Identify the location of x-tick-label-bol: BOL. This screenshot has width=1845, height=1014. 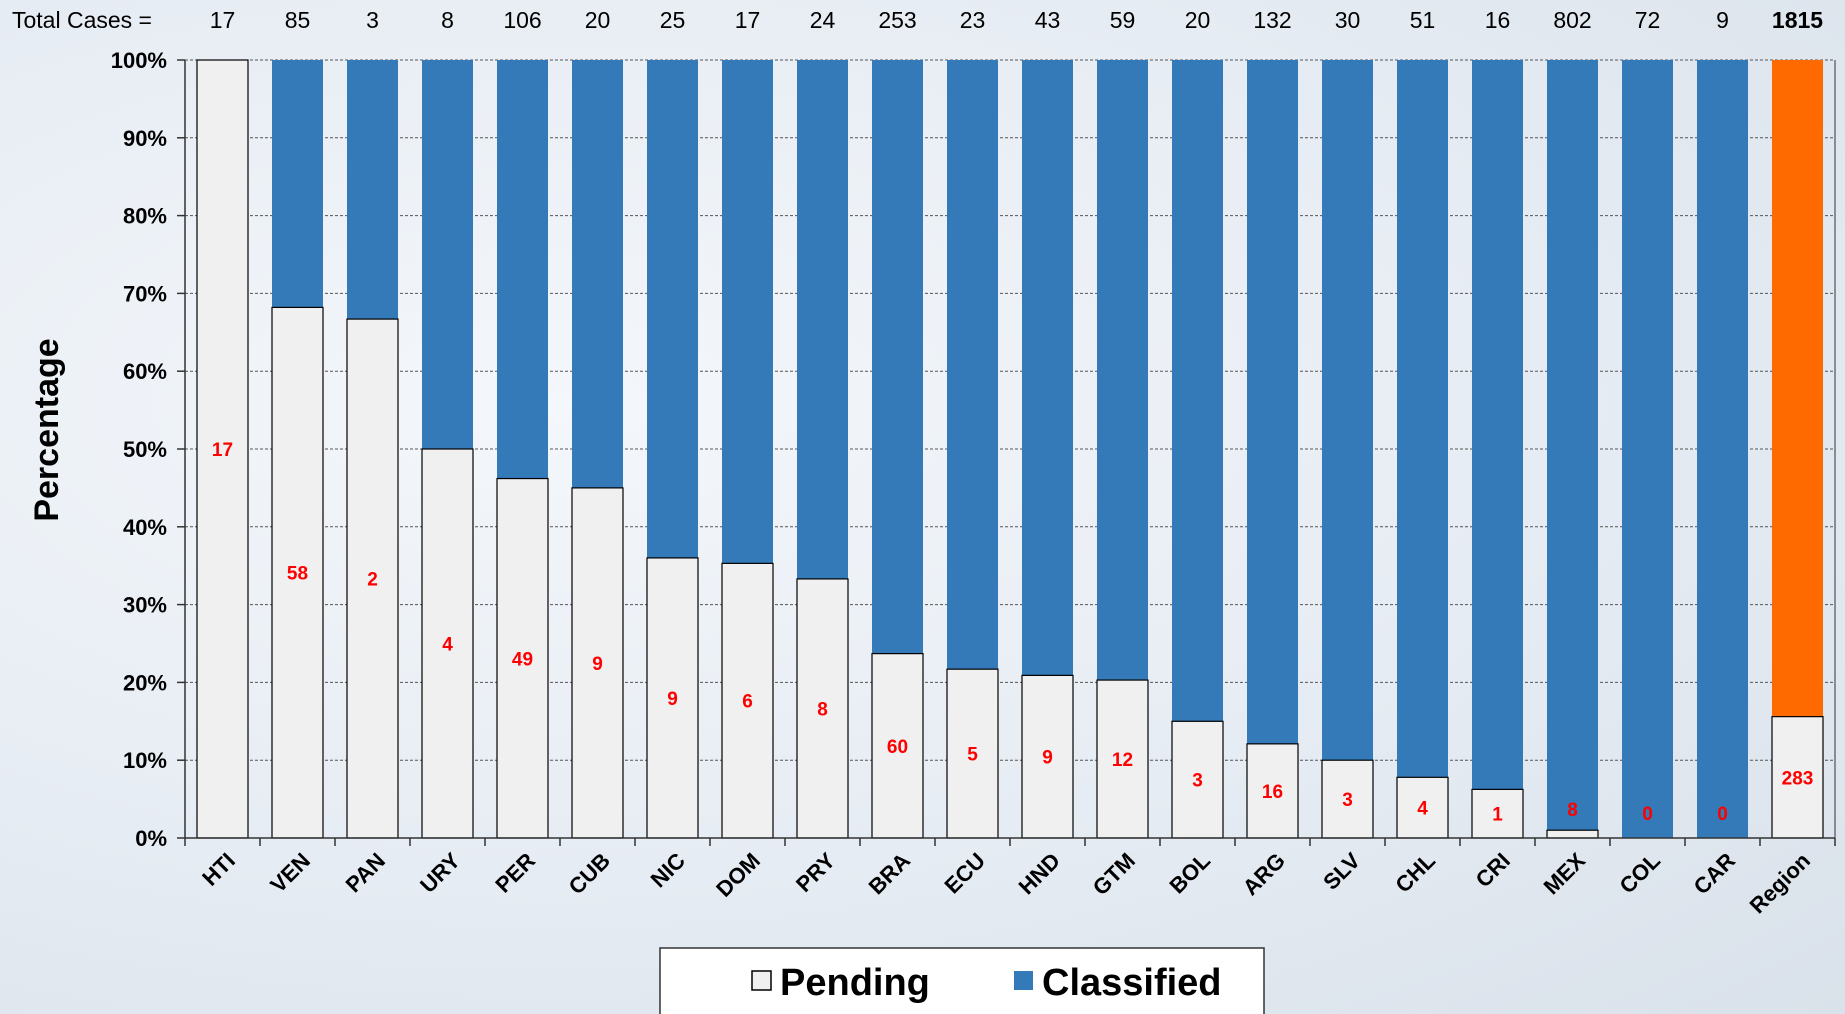
(1190, 873).